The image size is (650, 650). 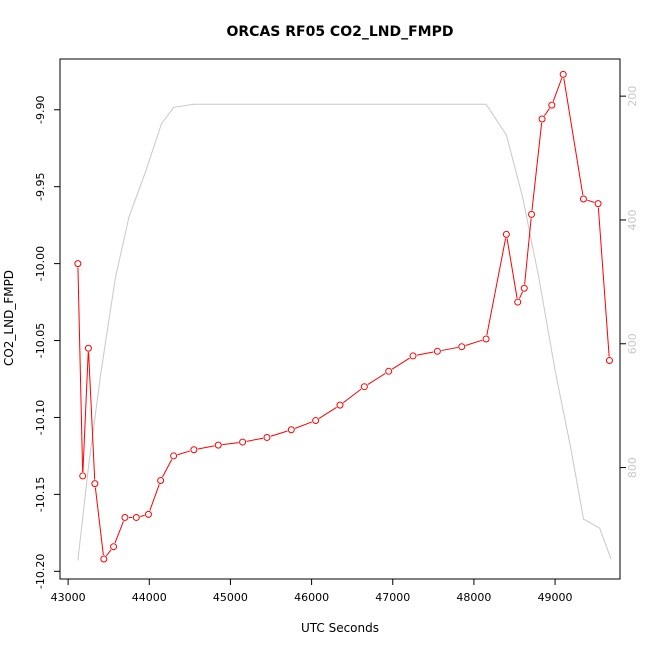 What do you see at coordinates (9, 318) in the screenshot?
I see `y-axis-label: CO2_LND_FMPD` at bounding box center [9, 318].